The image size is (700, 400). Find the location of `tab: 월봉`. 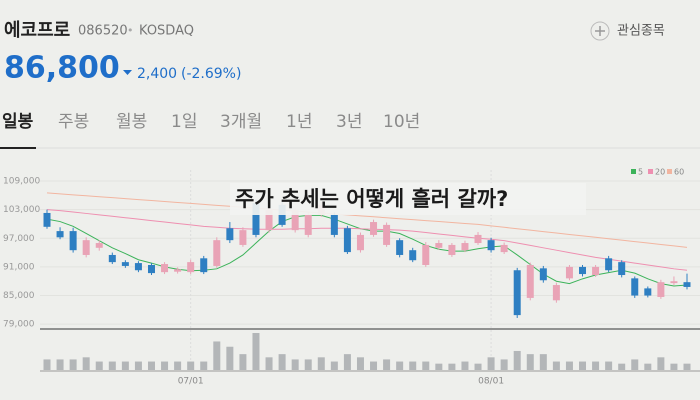

tab: 월봉 is located at coordinates (131, 122).